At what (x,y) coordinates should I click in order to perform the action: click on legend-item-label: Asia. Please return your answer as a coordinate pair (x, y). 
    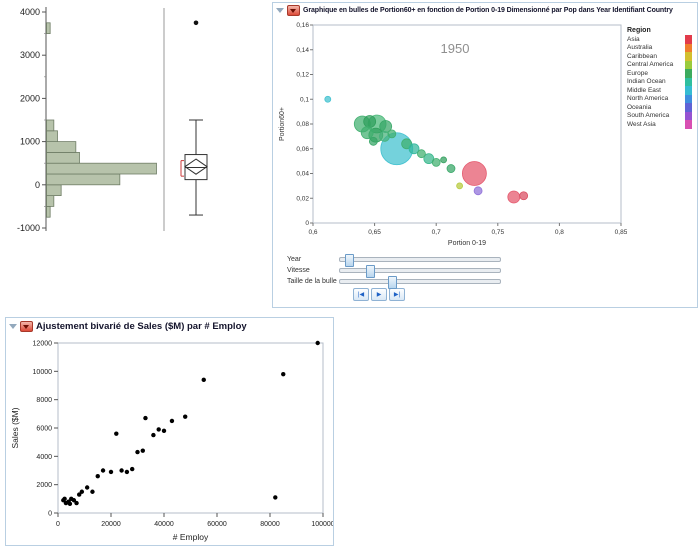
    Looking at the image, I should click on (633, 39).